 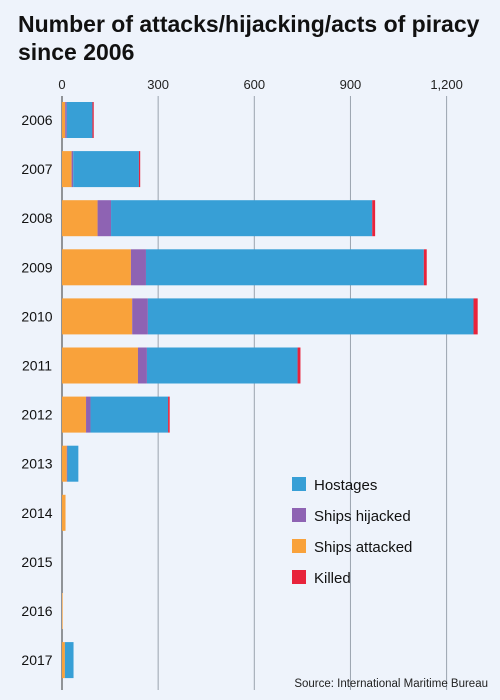 What do you see at coordinates (140, 316) in the screenshot?
I see `bar-ships-hijacked-2010` at bounding box center [140, 316].